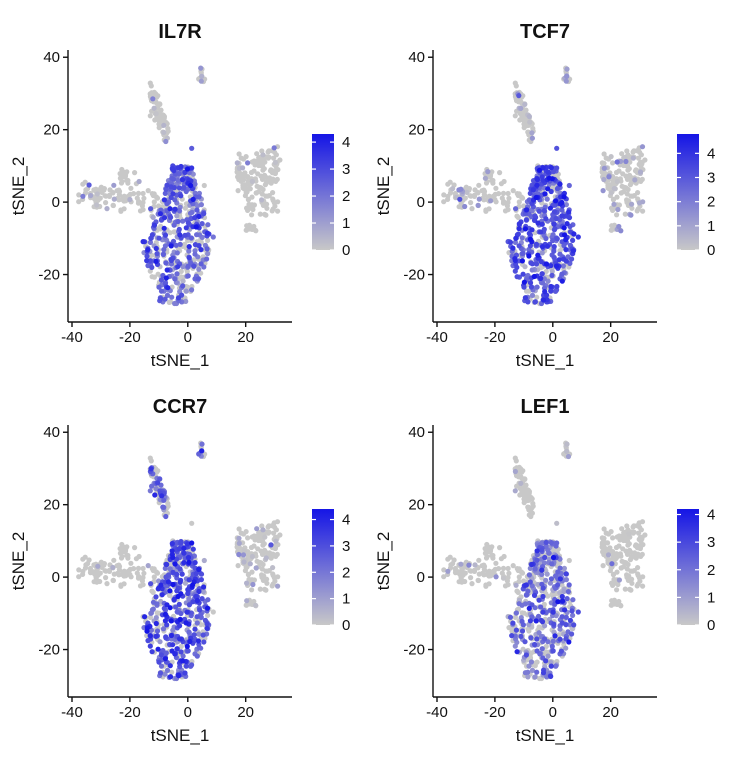 This screenshot has width=739, height=767. What do you see at coordinates (545, 735) in the screenshot?
I see `x-axis-label: tSNE_1` at bounding box center [545, 735].